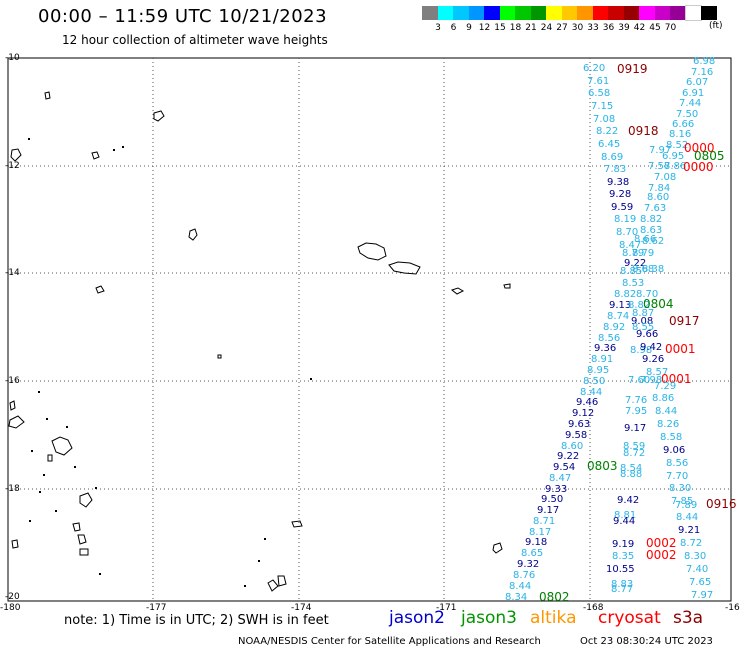 This screenshot has width=740, height=650. Describe the element at coordinates (697, 82) in the screenshot. I see `wave-height-value: 6.07` at that location.